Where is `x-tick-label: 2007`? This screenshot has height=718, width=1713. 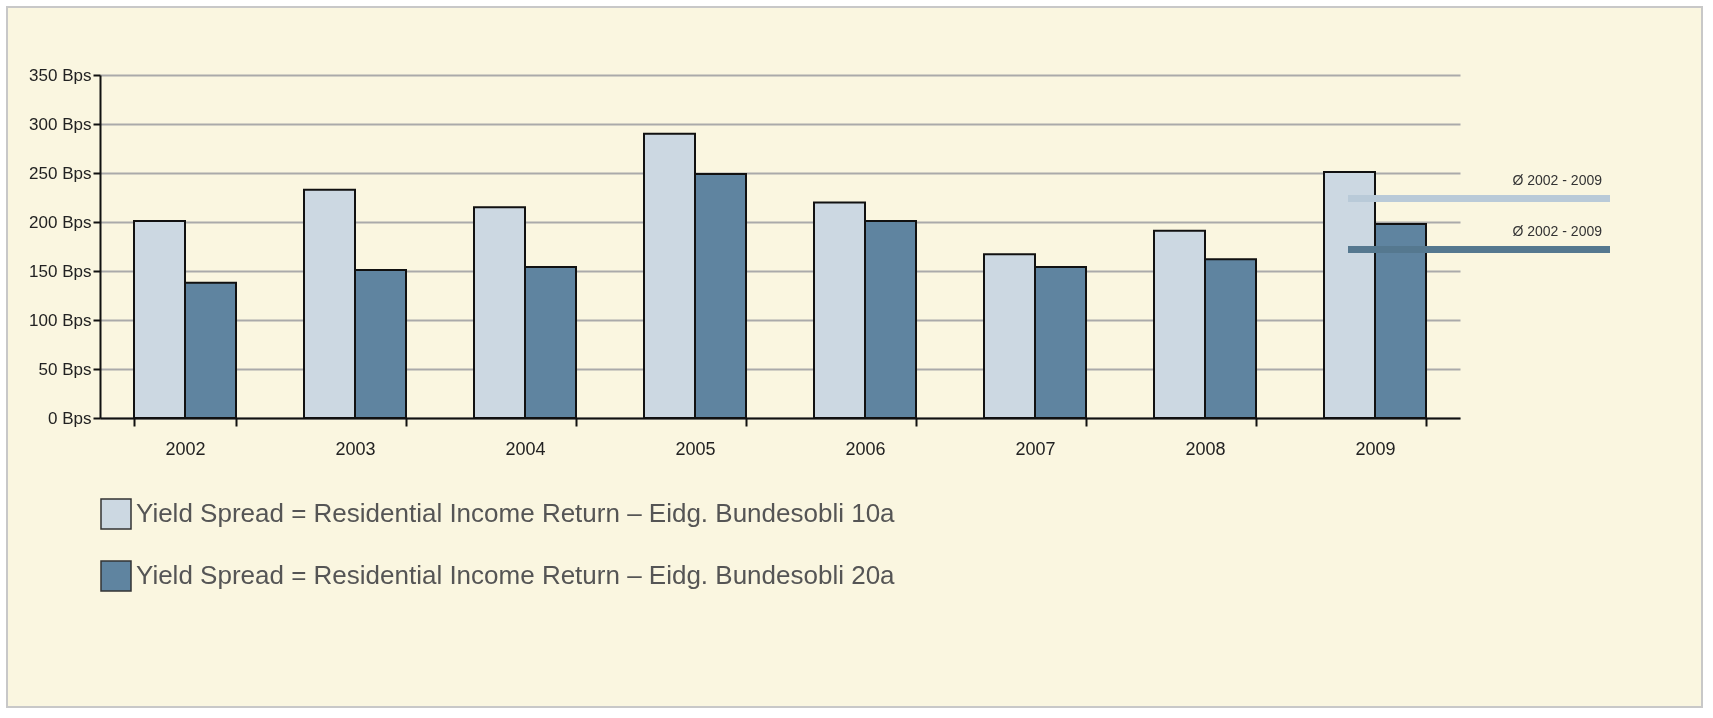 x-tick-label: 2007 is located at coordinates (1035, 448).